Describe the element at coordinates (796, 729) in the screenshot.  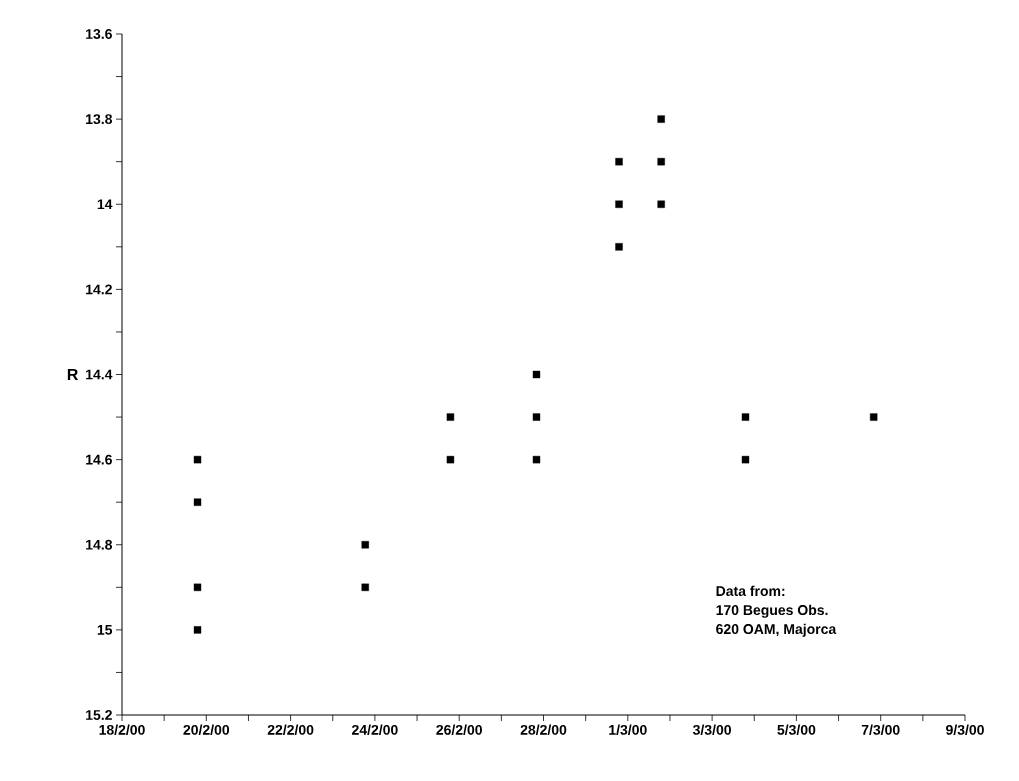
I see `x-tick-label: 5/3/00` at that location.